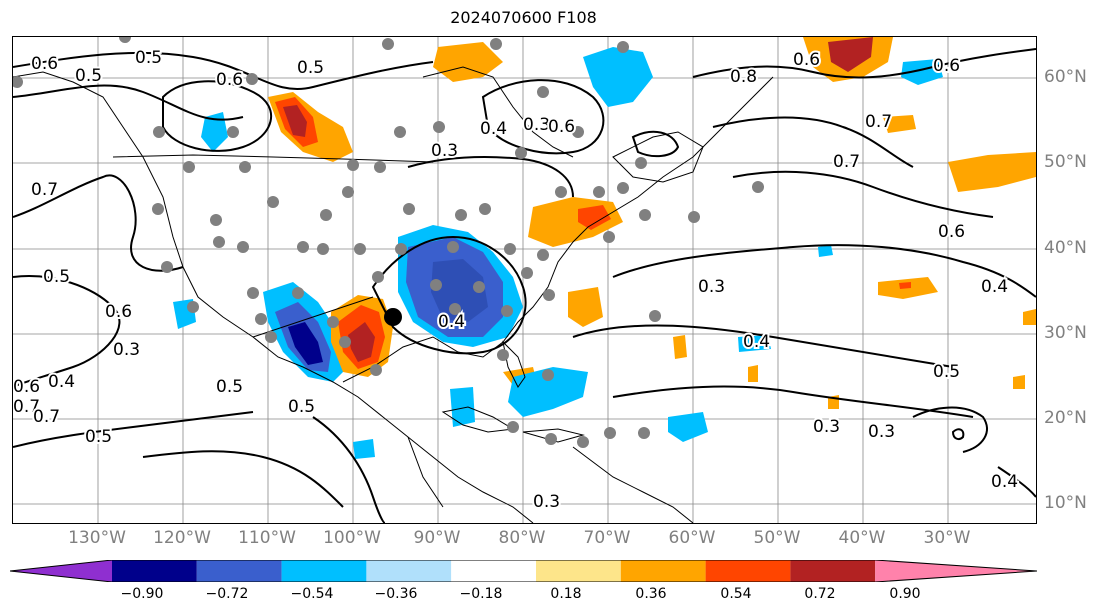  What do you see at coordinates (352, 538) in the screenshot?
I see `lon-label: 100°W` at bounding box center [352, 538].